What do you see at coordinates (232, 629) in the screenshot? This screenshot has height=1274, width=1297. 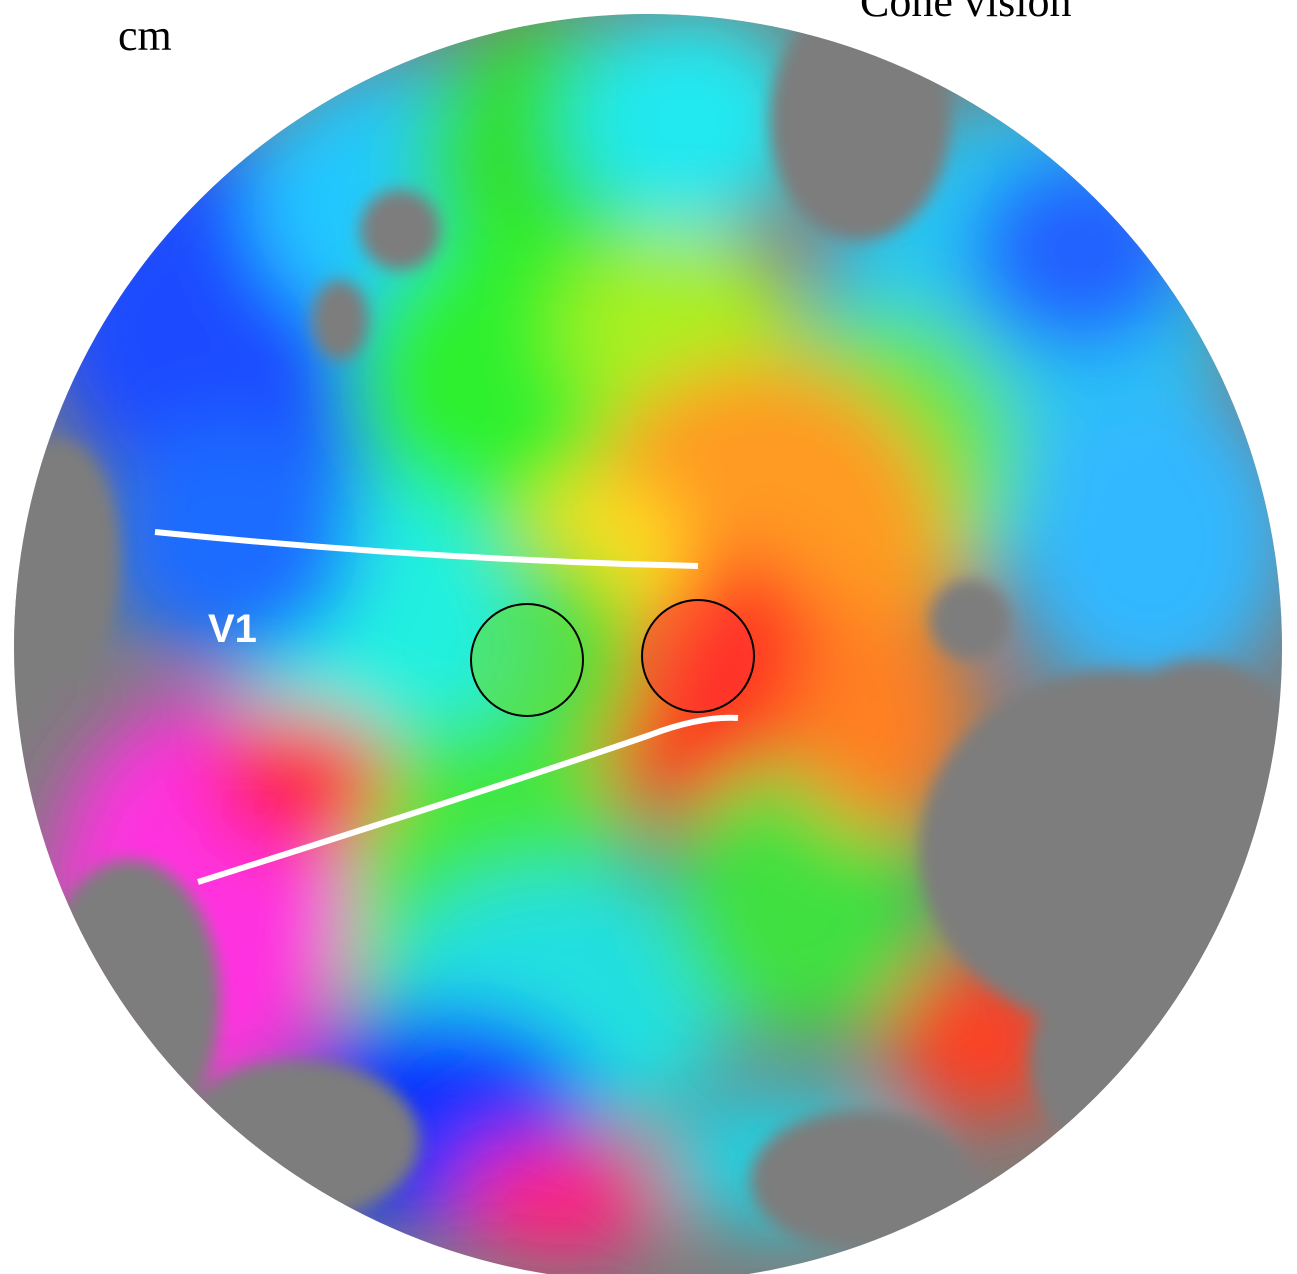 I see `area-label: V1` at bounding box center [232, 629].